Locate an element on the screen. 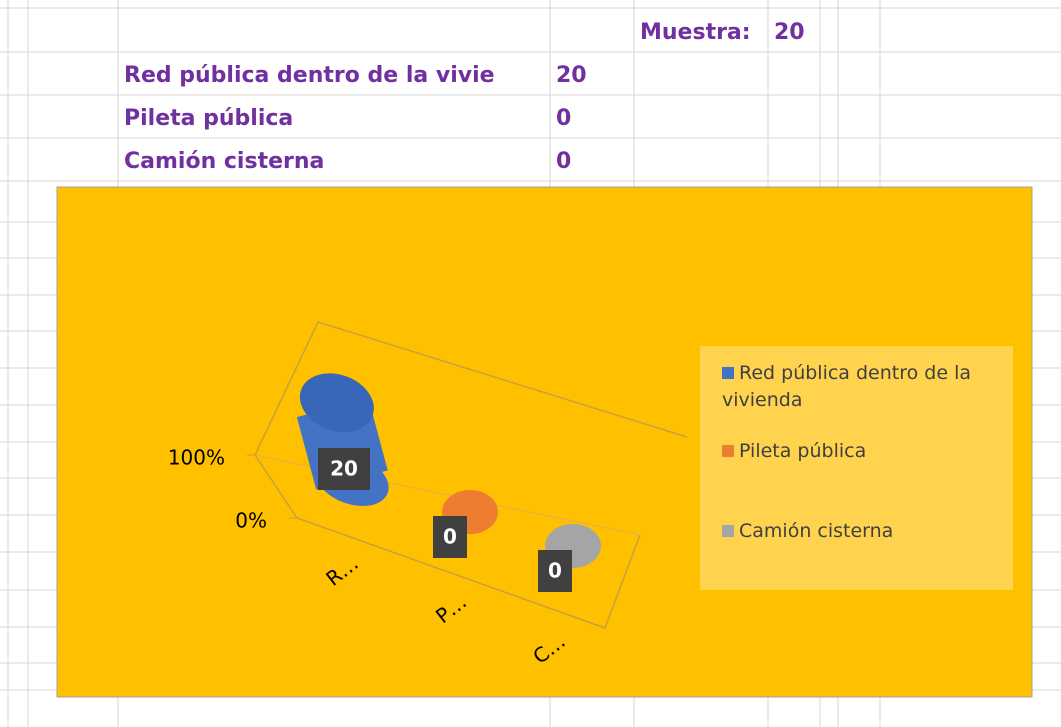  row-label: Red pública dentro de la vivie is located at coordinates (309, 75).